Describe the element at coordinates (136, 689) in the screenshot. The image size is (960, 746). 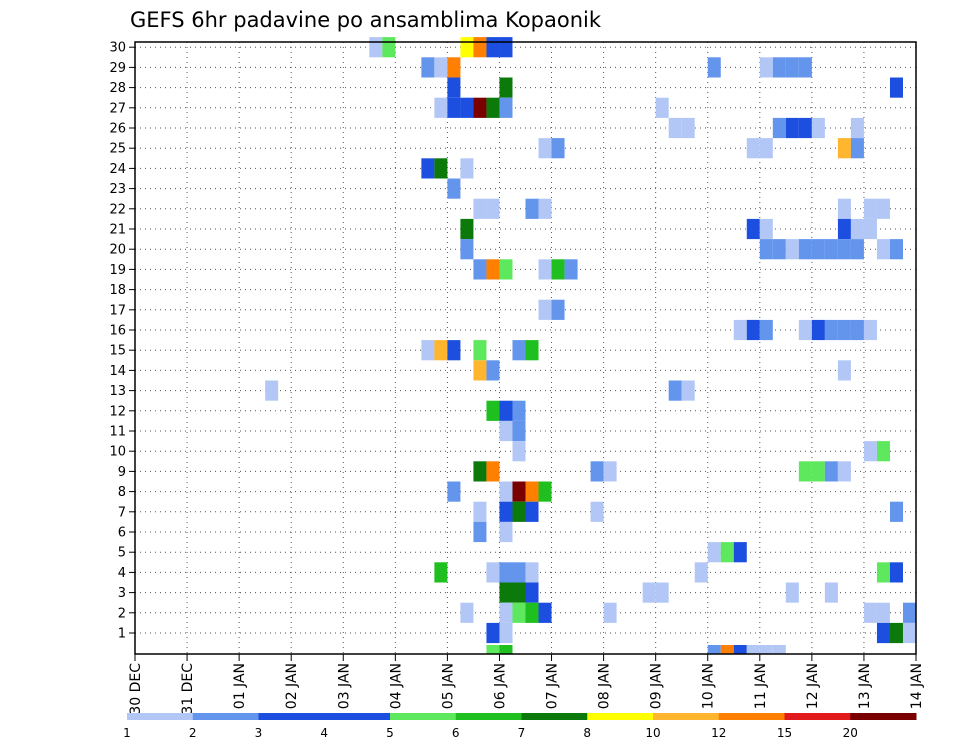
I see `x-tick-label: 30 DEC` at that location.